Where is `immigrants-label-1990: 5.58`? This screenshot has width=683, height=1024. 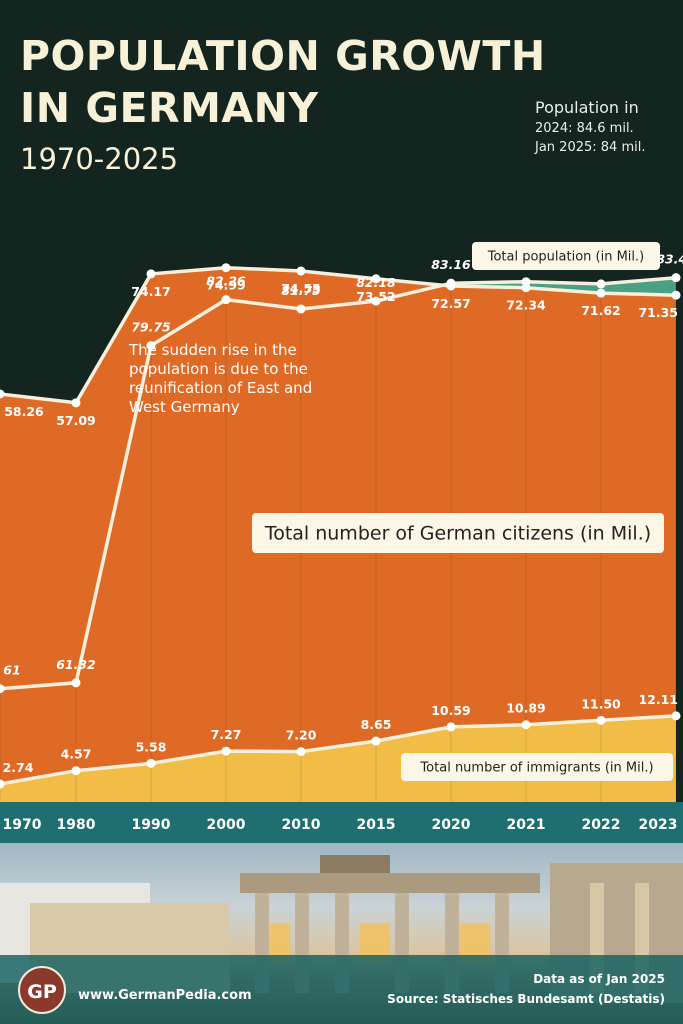
immigrants-label-1990: 5.58 is located at coordinates (151, 746).